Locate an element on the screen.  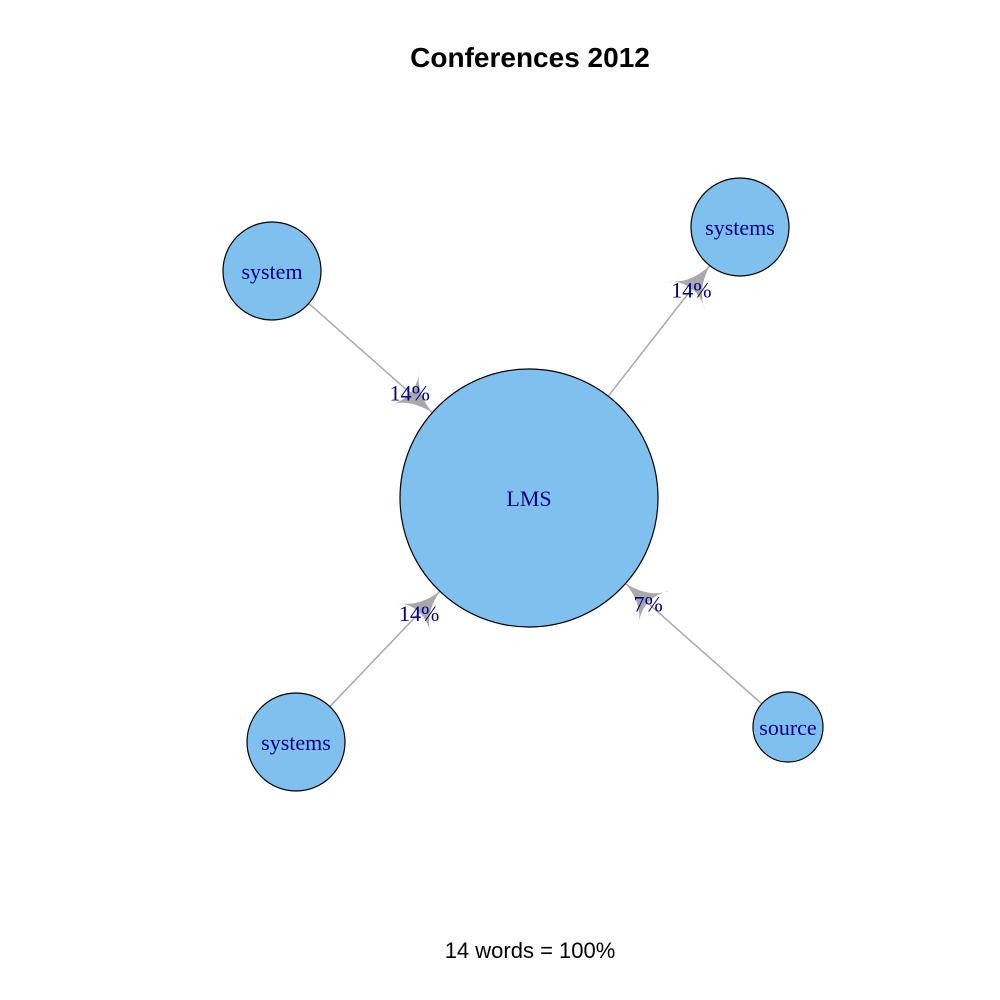
node-label: system is located at coordinates (271, 271).